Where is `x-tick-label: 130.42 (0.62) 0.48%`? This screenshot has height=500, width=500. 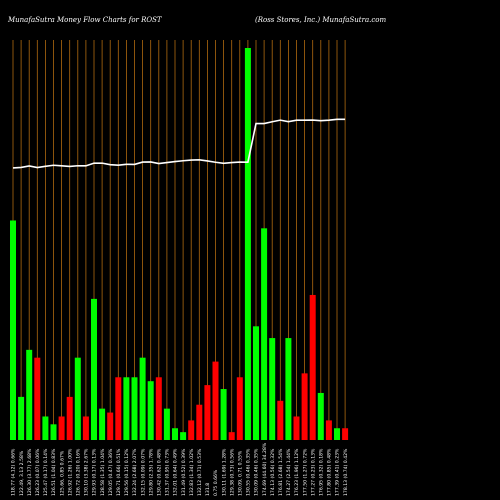
x-tick-label: 130.42 (0.62) 0.48% is located at coordinates (160, 472).